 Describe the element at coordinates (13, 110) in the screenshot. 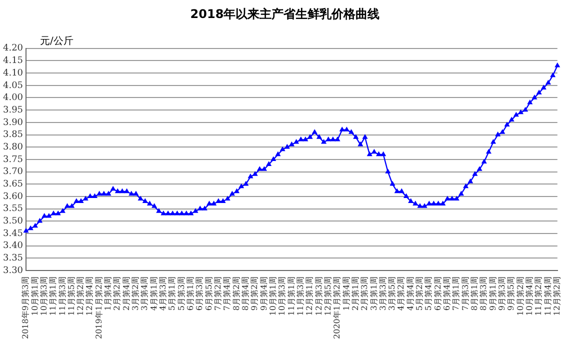

I see `y-tick-label: 3.95` at that location.